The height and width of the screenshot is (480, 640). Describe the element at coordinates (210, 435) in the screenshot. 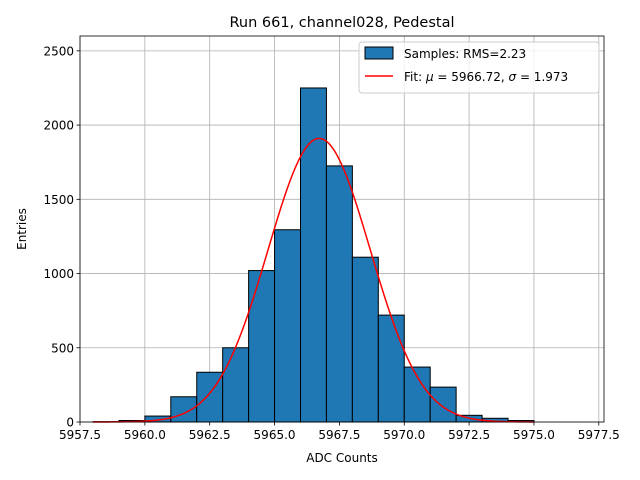

I see `x-tick-label: 5962.5` at that location.